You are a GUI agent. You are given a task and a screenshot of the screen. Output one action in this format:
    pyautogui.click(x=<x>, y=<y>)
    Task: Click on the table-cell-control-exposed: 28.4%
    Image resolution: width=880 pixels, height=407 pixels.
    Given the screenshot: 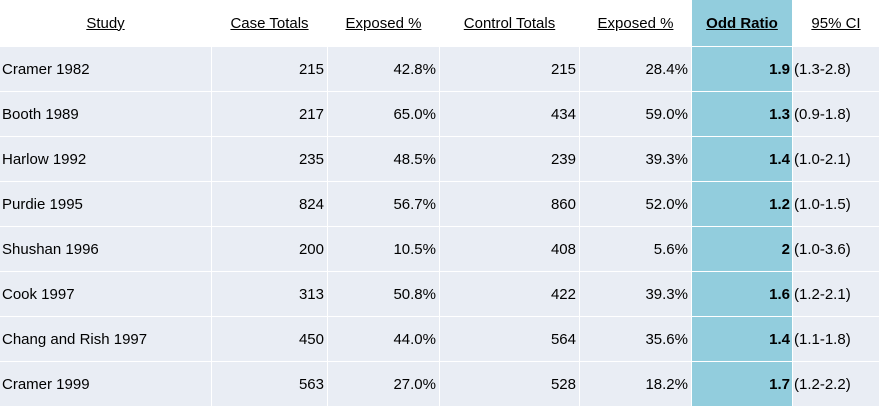 What is the action you would take?
    pyautogui.click(x=636, y=69)
    